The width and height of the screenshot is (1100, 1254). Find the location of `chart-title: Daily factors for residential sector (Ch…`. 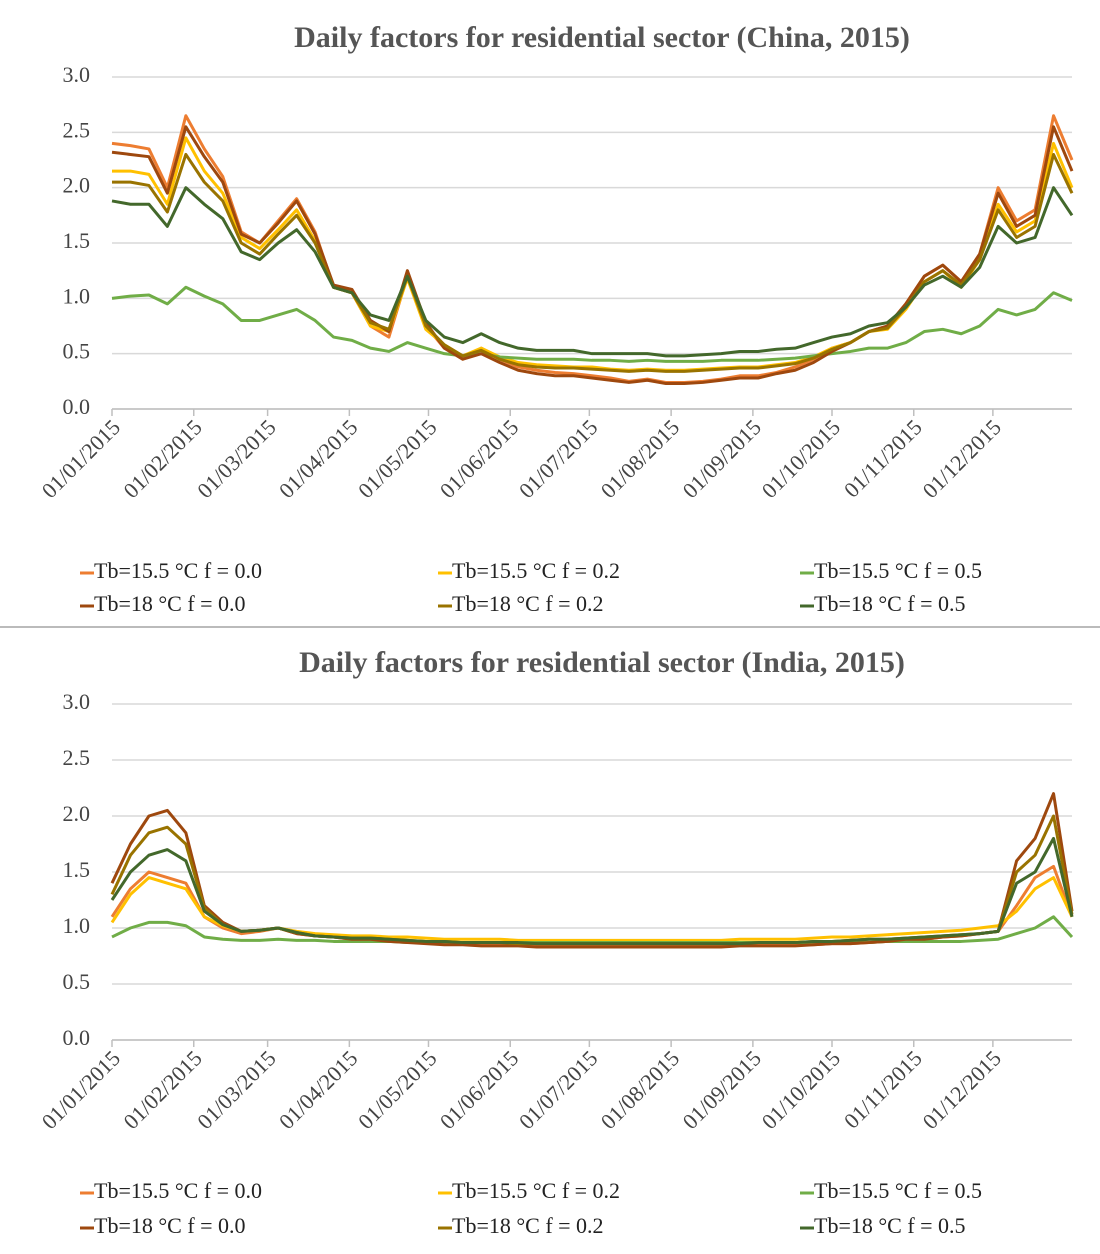

chart-title: Daily factors for residential sector (Ch… is located at coordinates (602, 37).